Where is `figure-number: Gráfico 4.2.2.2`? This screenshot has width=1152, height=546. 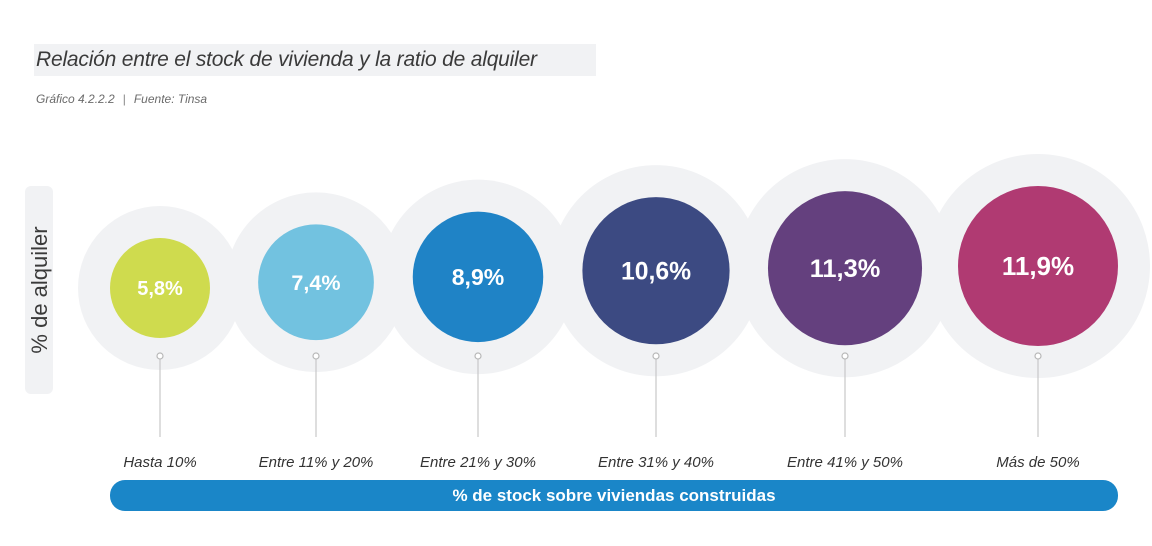
figure-number: Gráfico 4.2.2.2 is located at coordinates (75, 99).